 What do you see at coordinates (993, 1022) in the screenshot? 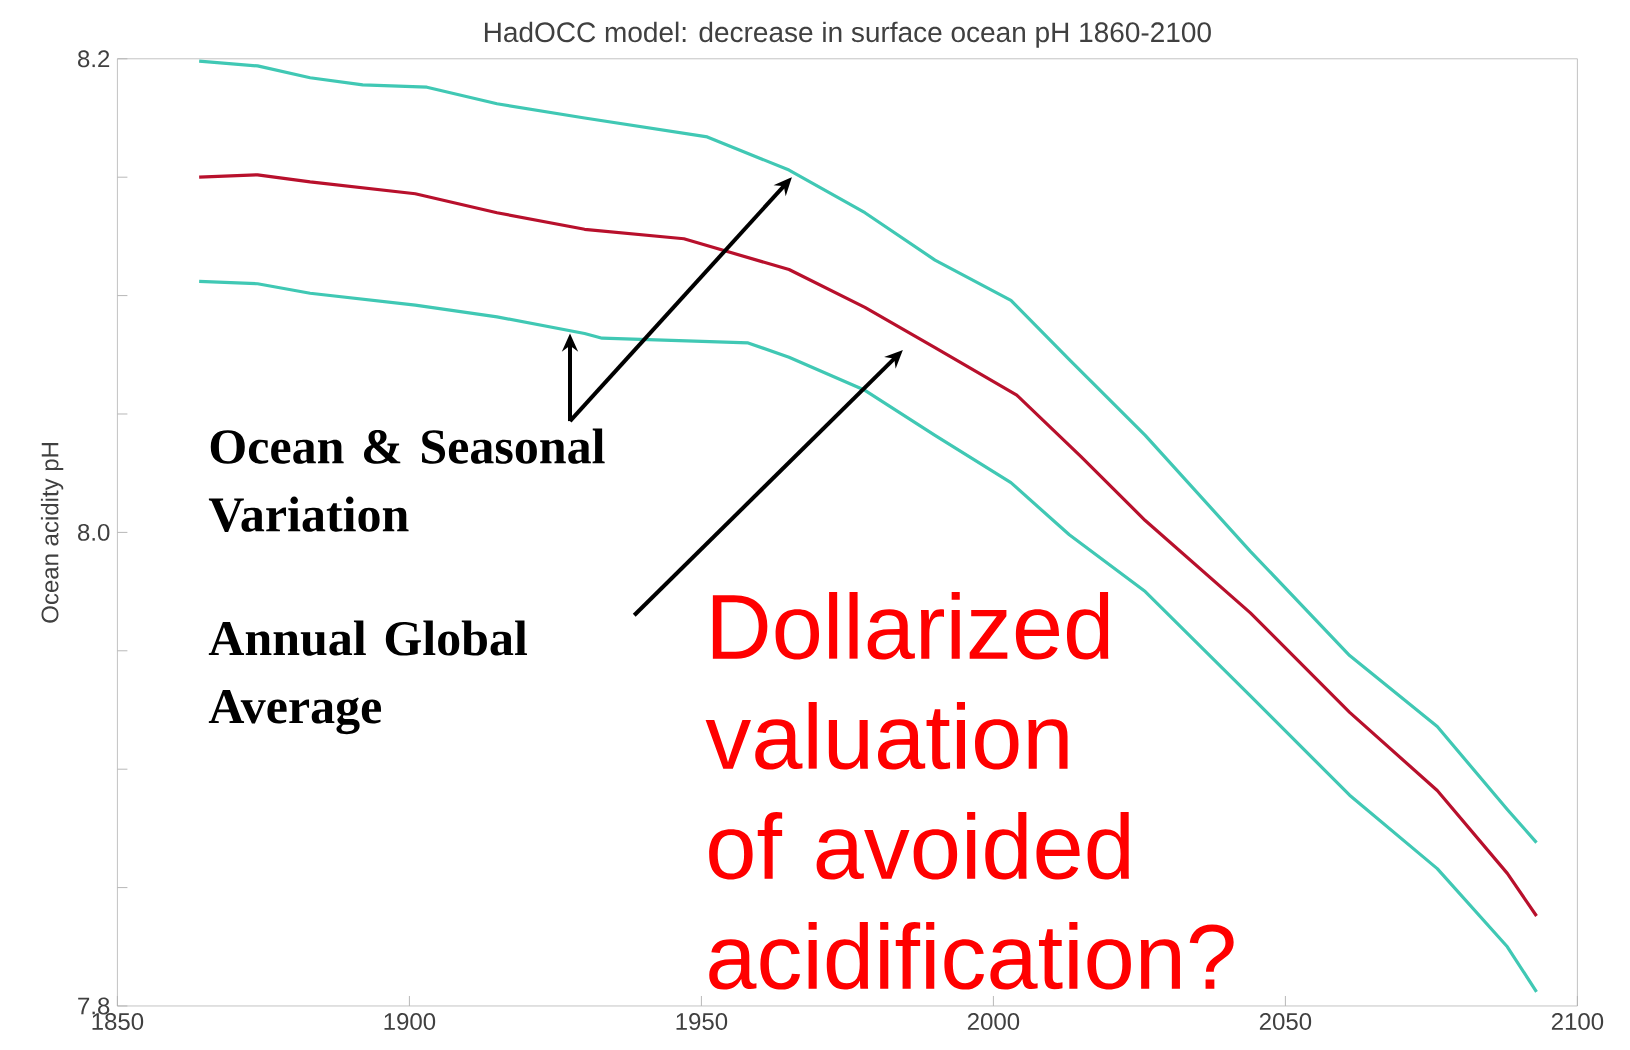
I see `x-tick-label: 2000` at bounding box center [993, 1022].